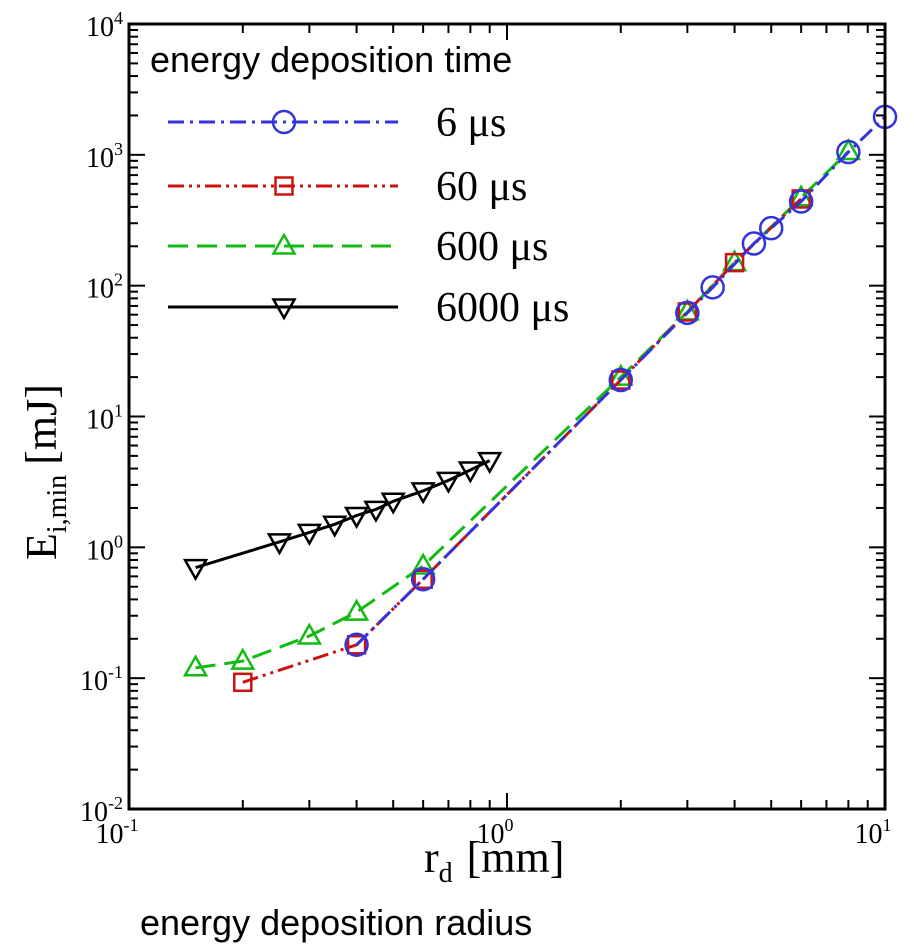 The width and height of the screenshot is (914, 947). I want to click on x-axis-label-sub: d, so click(446, 873).